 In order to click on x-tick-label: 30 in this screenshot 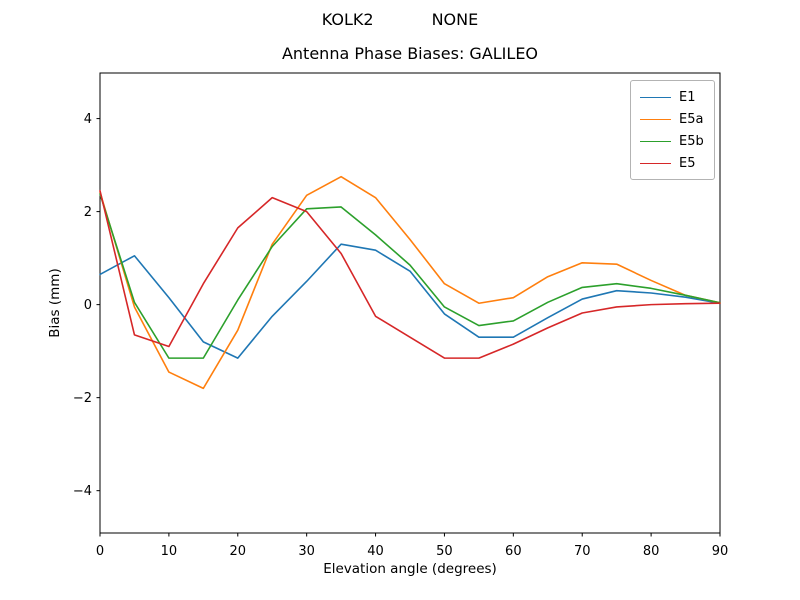, I will do `click(306, 551)`.